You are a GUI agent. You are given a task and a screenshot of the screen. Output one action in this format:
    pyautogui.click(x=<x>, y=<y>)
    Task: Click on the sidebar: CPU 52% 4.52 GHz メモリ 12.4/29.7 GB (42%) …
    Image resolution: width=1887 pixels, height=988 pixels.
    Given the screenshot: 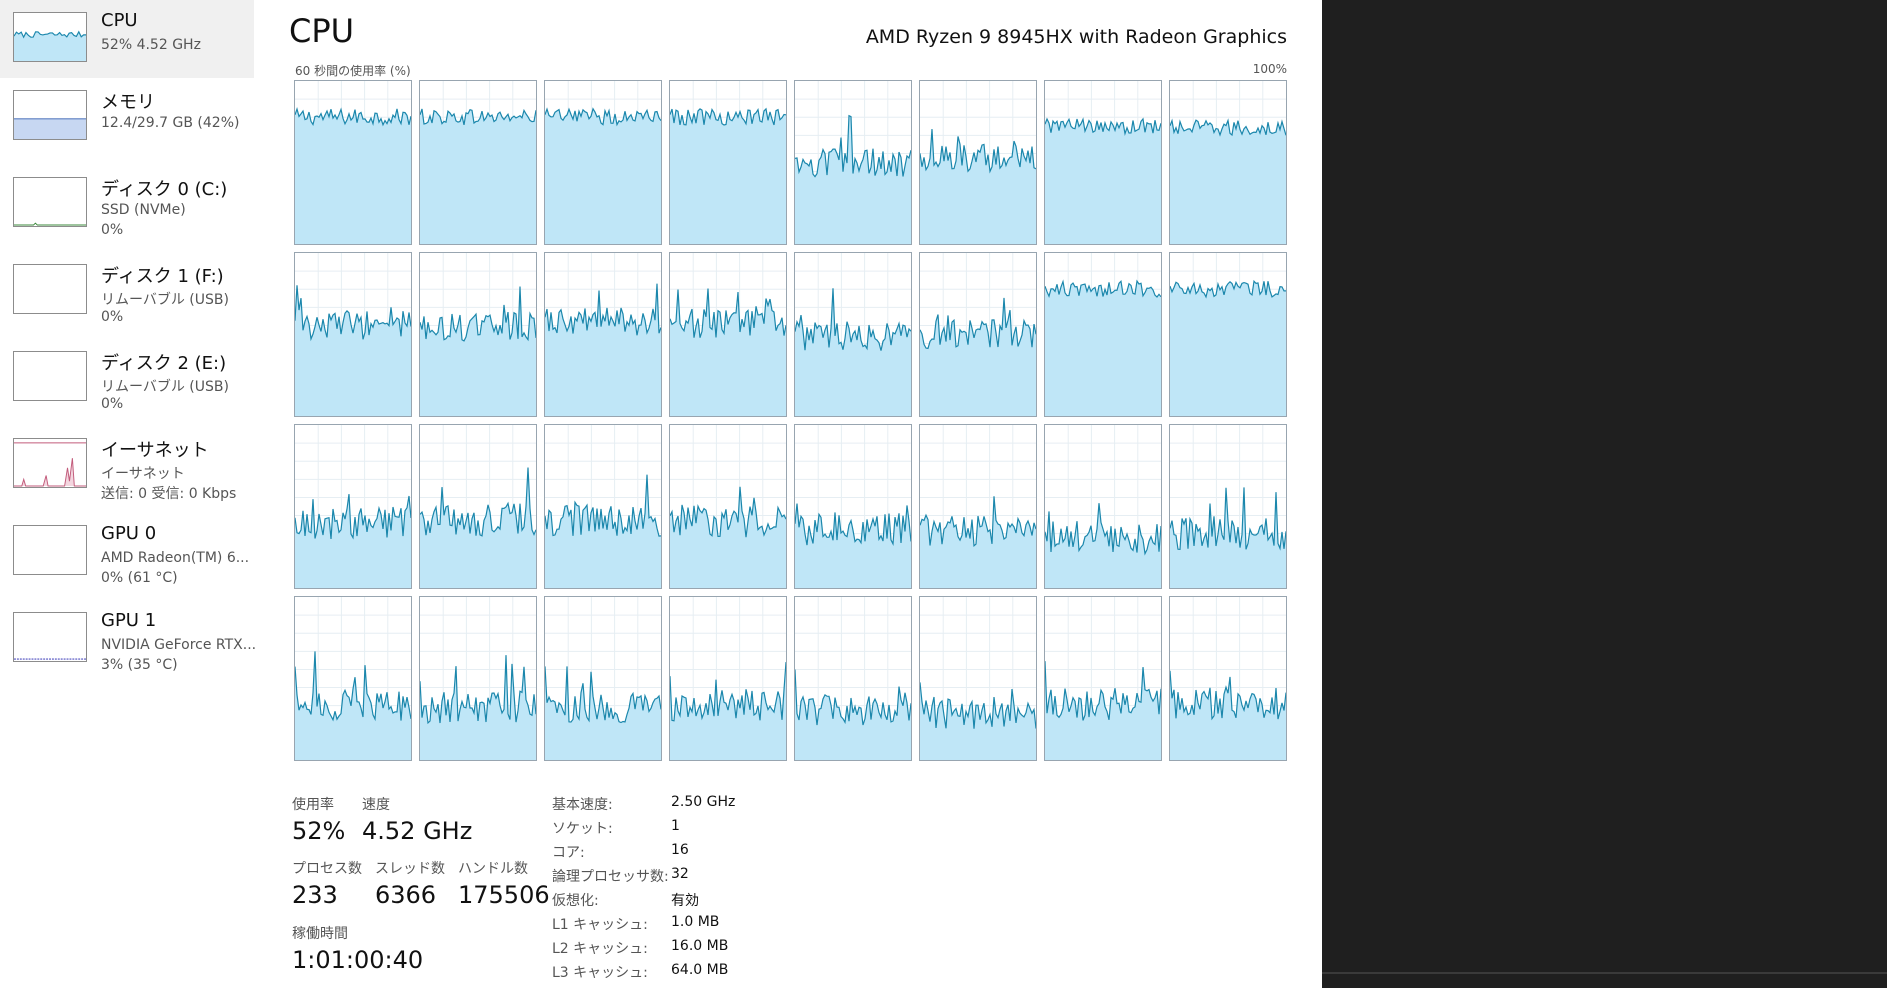 What is the action you would take?
    pyautogui.click(x=128, y=494)
    